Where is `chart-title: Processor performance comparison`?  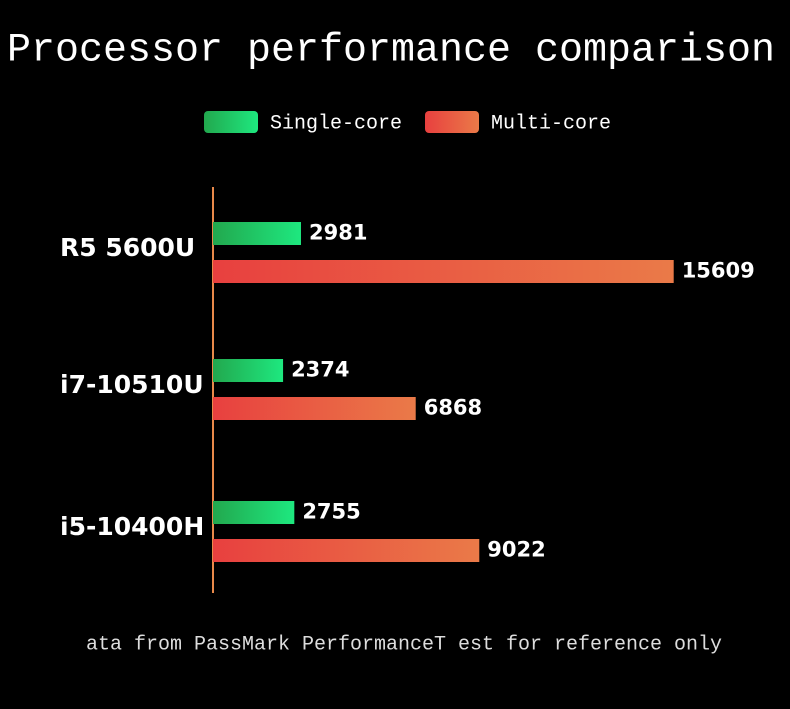 chart-title: Processor performance comparison is located at coordinates (391, 51).